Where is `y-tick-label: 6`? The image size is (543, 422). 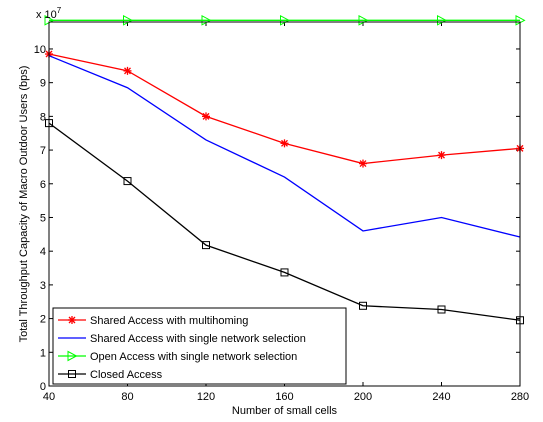
y-tick-label: 6 is located at coordinates (43, 185).